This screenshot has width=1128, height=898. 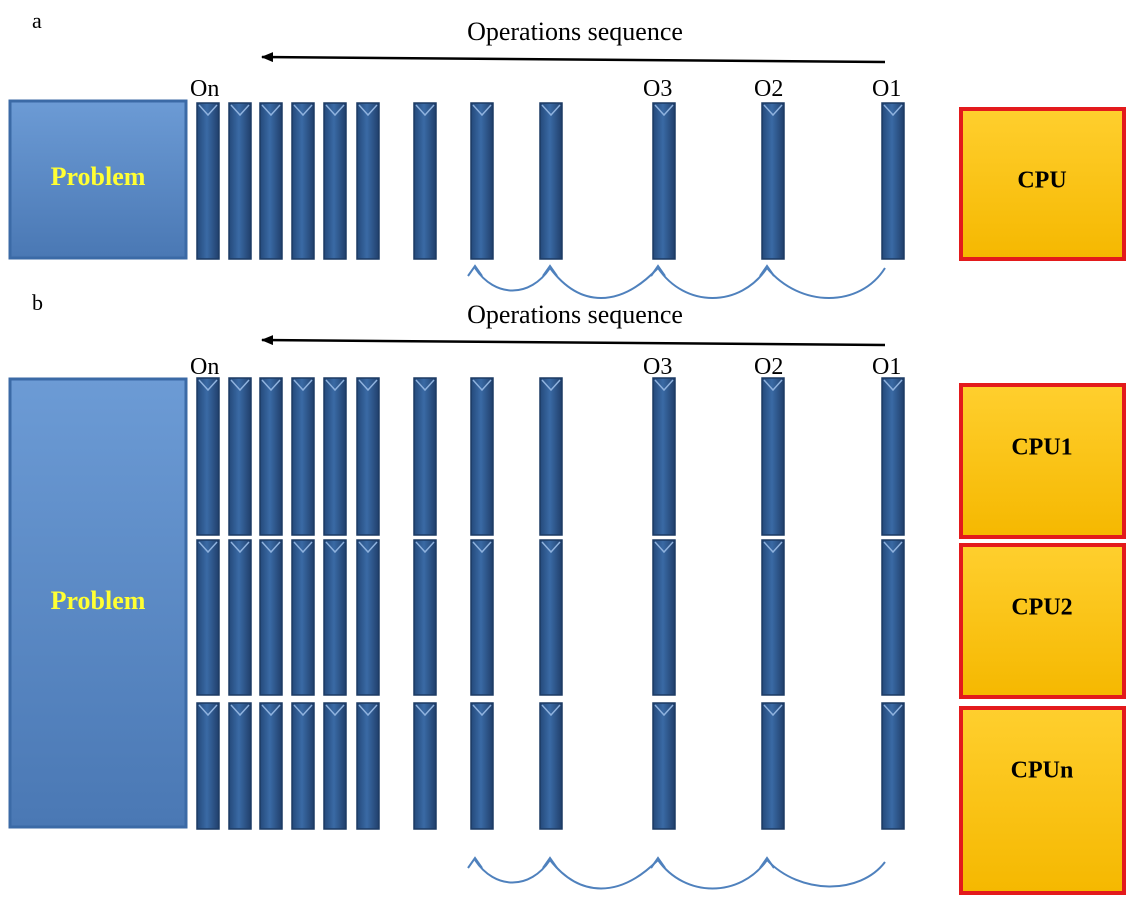 I want to click on panel-a-sequence-arrow, so click(x=573, y=58).